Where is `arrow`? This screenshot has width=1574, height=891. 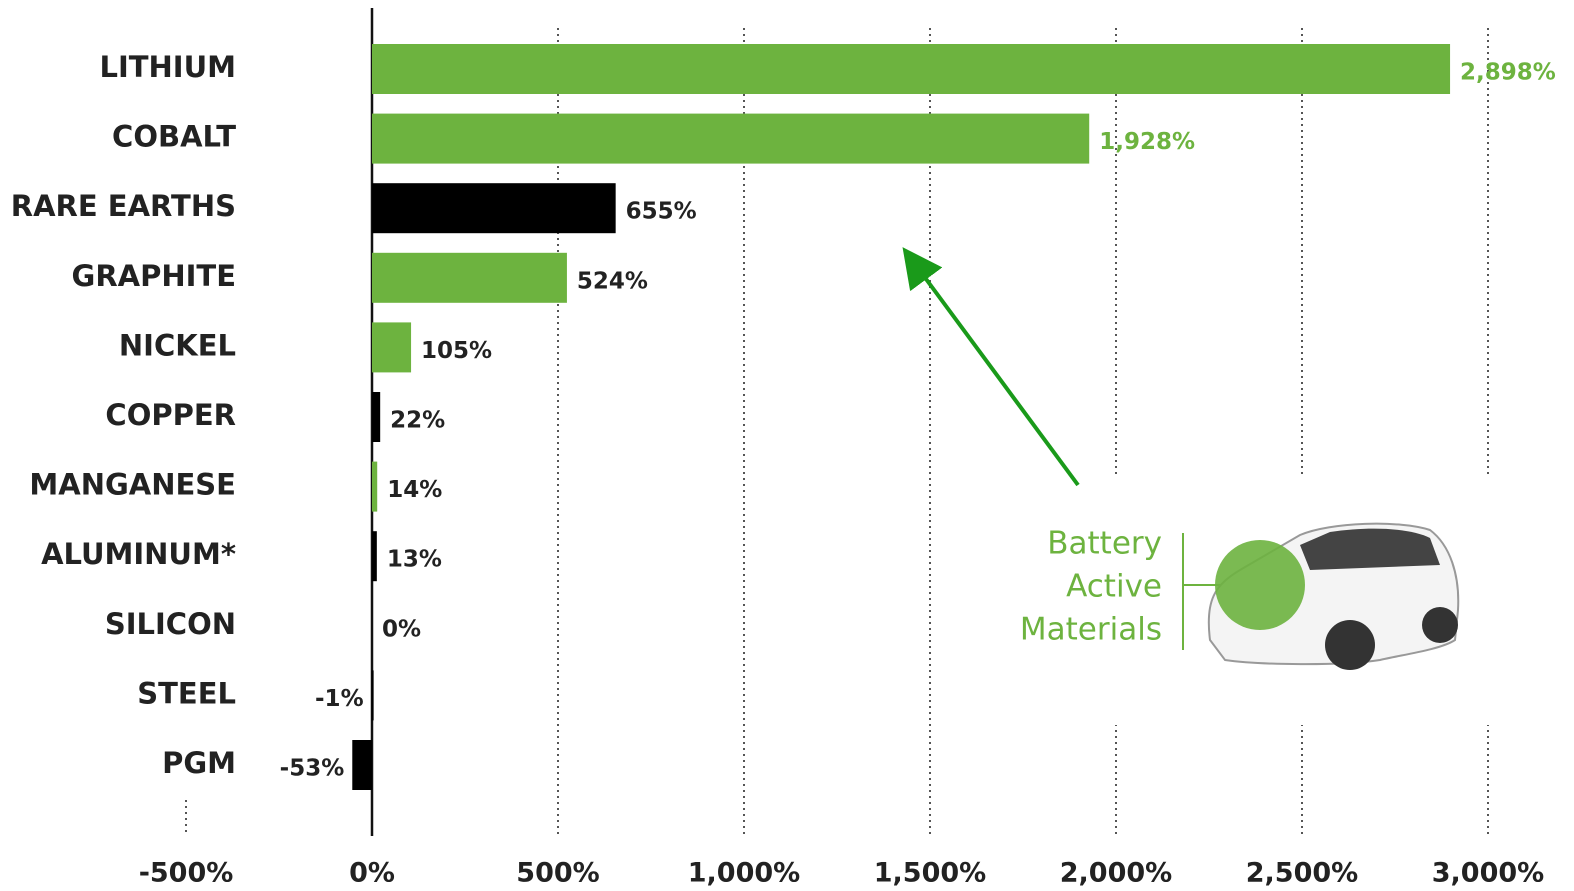
arrow is located at coordinates (991, 367).